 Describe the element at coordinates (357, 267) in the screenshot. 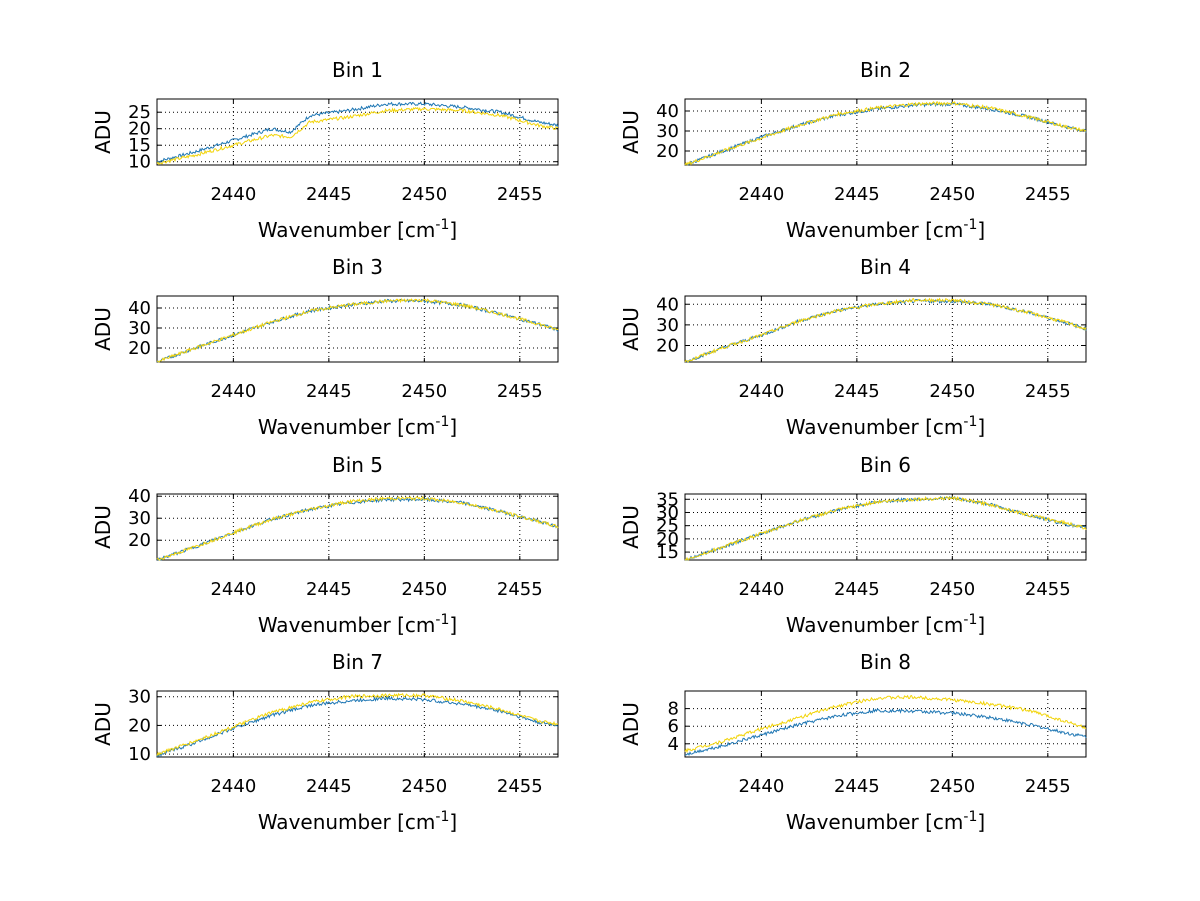

I see `subplot-title: Bin 3` at that location.